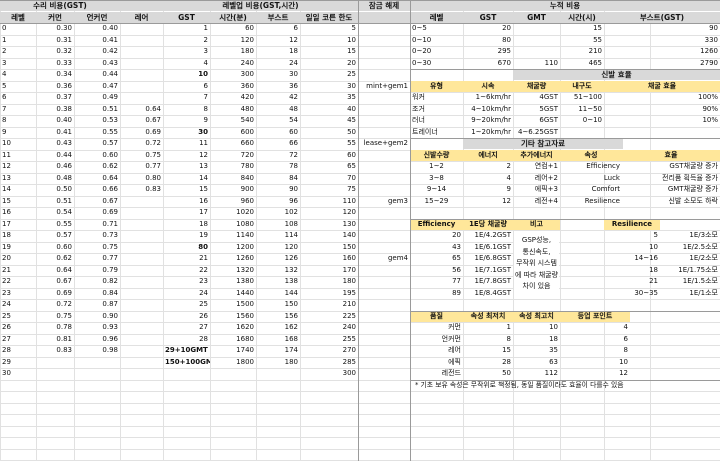 Image resolution: width=720 pixels, height=461 pixels. What do you see at coordinates (110, 235) in the screenshot?
I see `uncommon-repair-cell: 0.73` at bounding box center [110, 235].